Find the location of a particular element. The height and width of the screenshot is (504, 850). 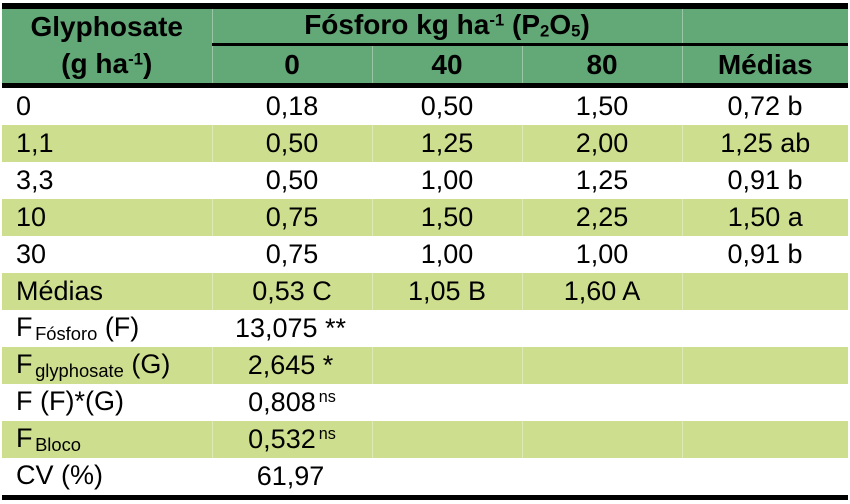

significance-marker: * is located at coordinates (324, 365).